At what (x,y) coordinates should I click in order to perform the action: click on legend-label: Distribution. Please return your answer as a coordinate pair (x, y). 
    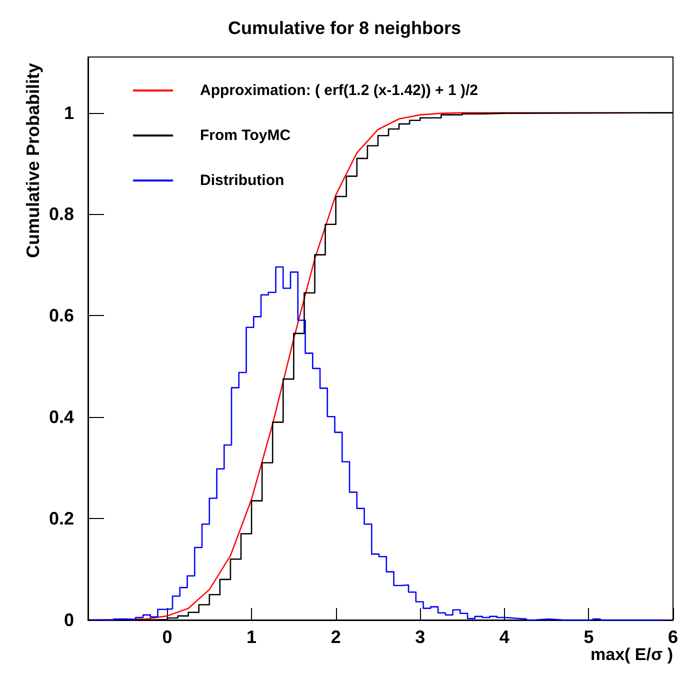
    Looking at the image, I should click on (242, 180).